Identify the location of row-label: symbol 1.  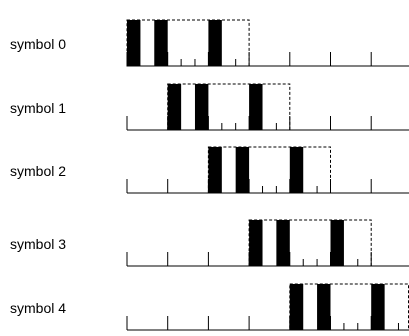
(38, 108).